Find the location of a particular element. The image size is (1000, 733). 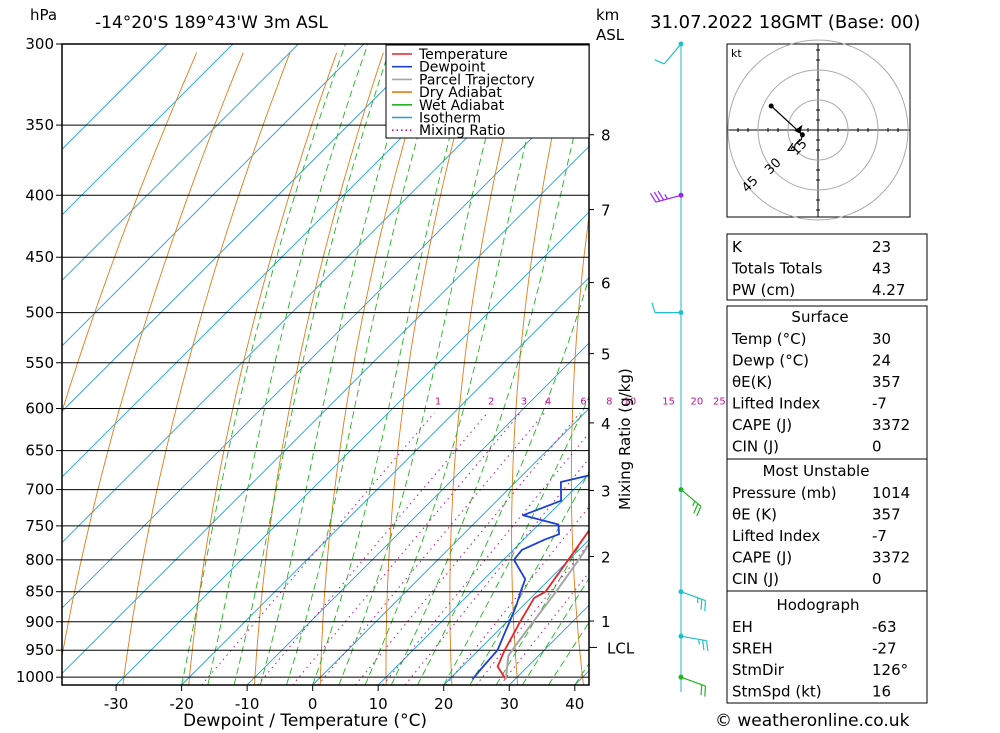

mixing-ratio-label: 10 is located at coordinates (630, 402).